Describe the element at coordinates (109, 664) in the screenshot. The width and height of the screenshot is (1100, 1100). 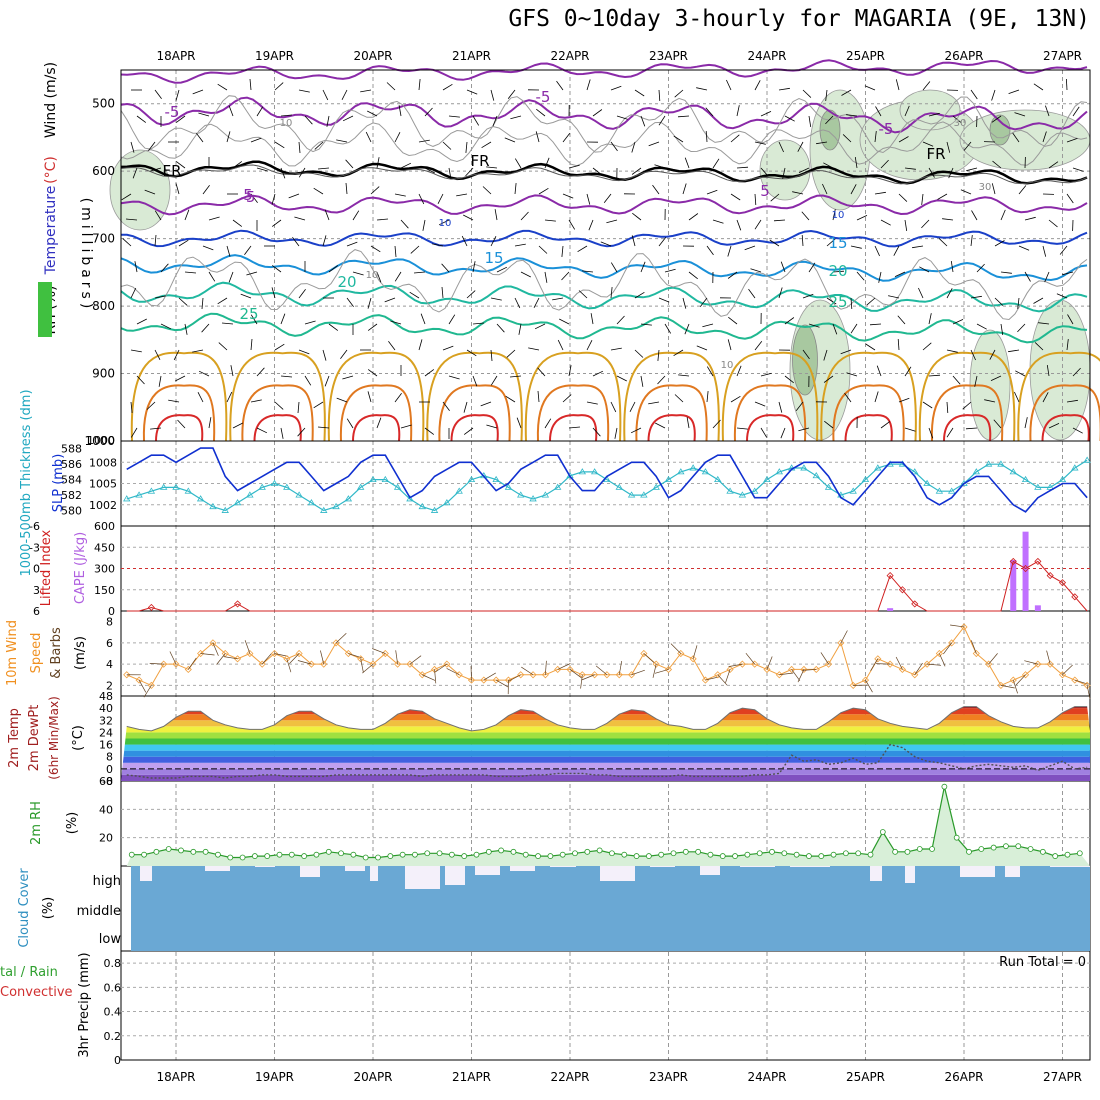
I see `y-tick-wind: 4` at that location.